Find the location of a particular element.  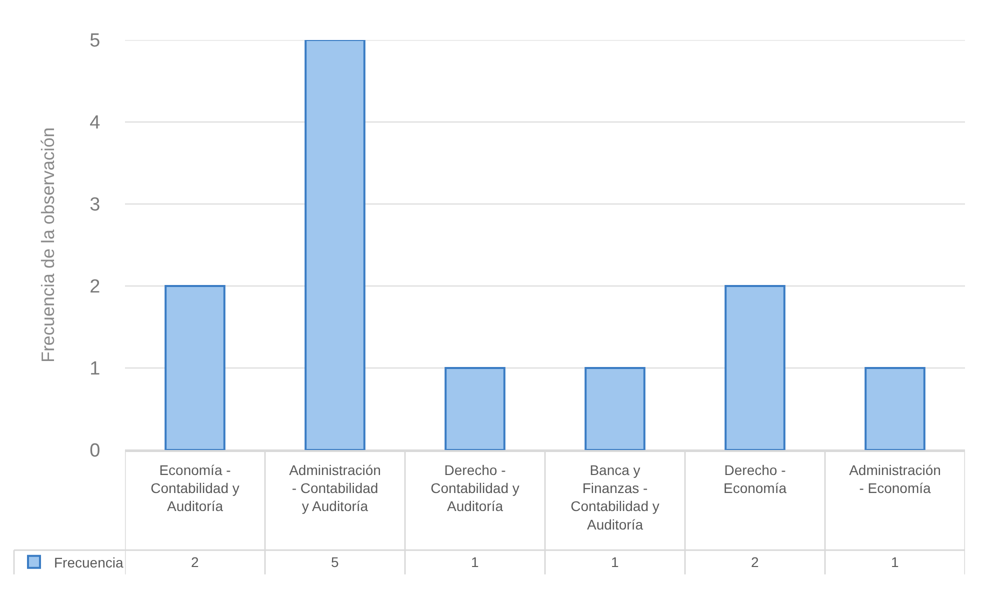

y-axis-title: Frecuencia de la observación is located at coordinates (48, 245).